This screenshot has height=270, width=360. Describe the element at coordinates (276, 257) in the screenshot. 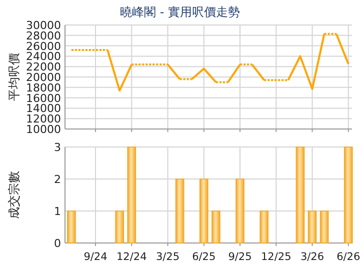

I see `x-tick-label: 12/25` at that location.